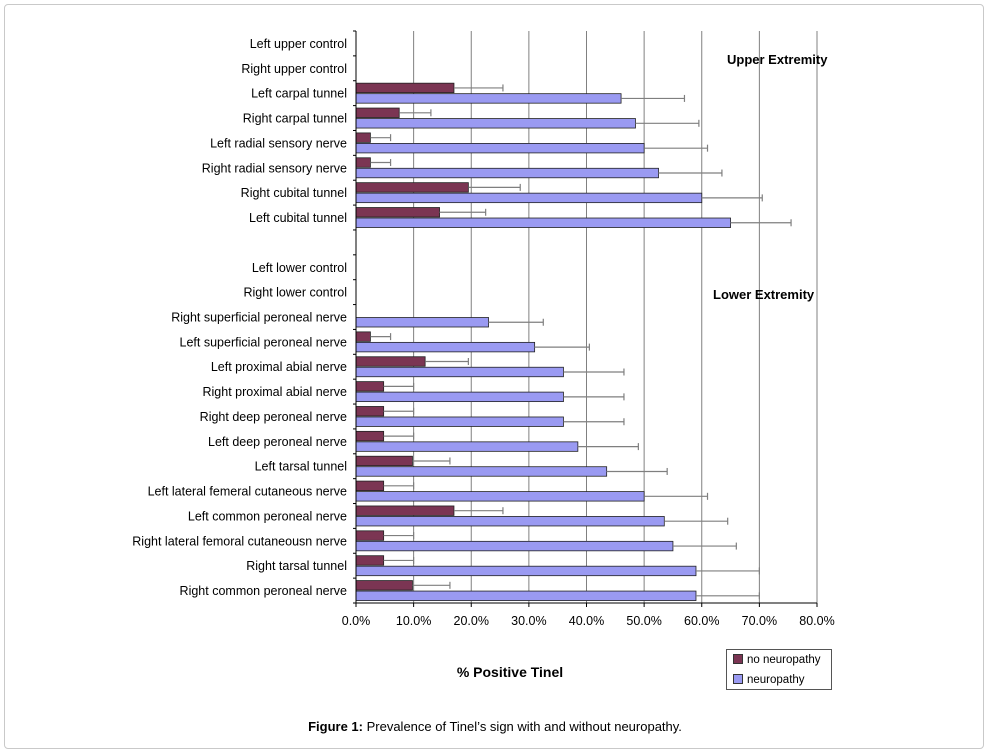 This screenshot has height=756, width=990. I want to click on category-label: Right lower control, so click(295, 293).